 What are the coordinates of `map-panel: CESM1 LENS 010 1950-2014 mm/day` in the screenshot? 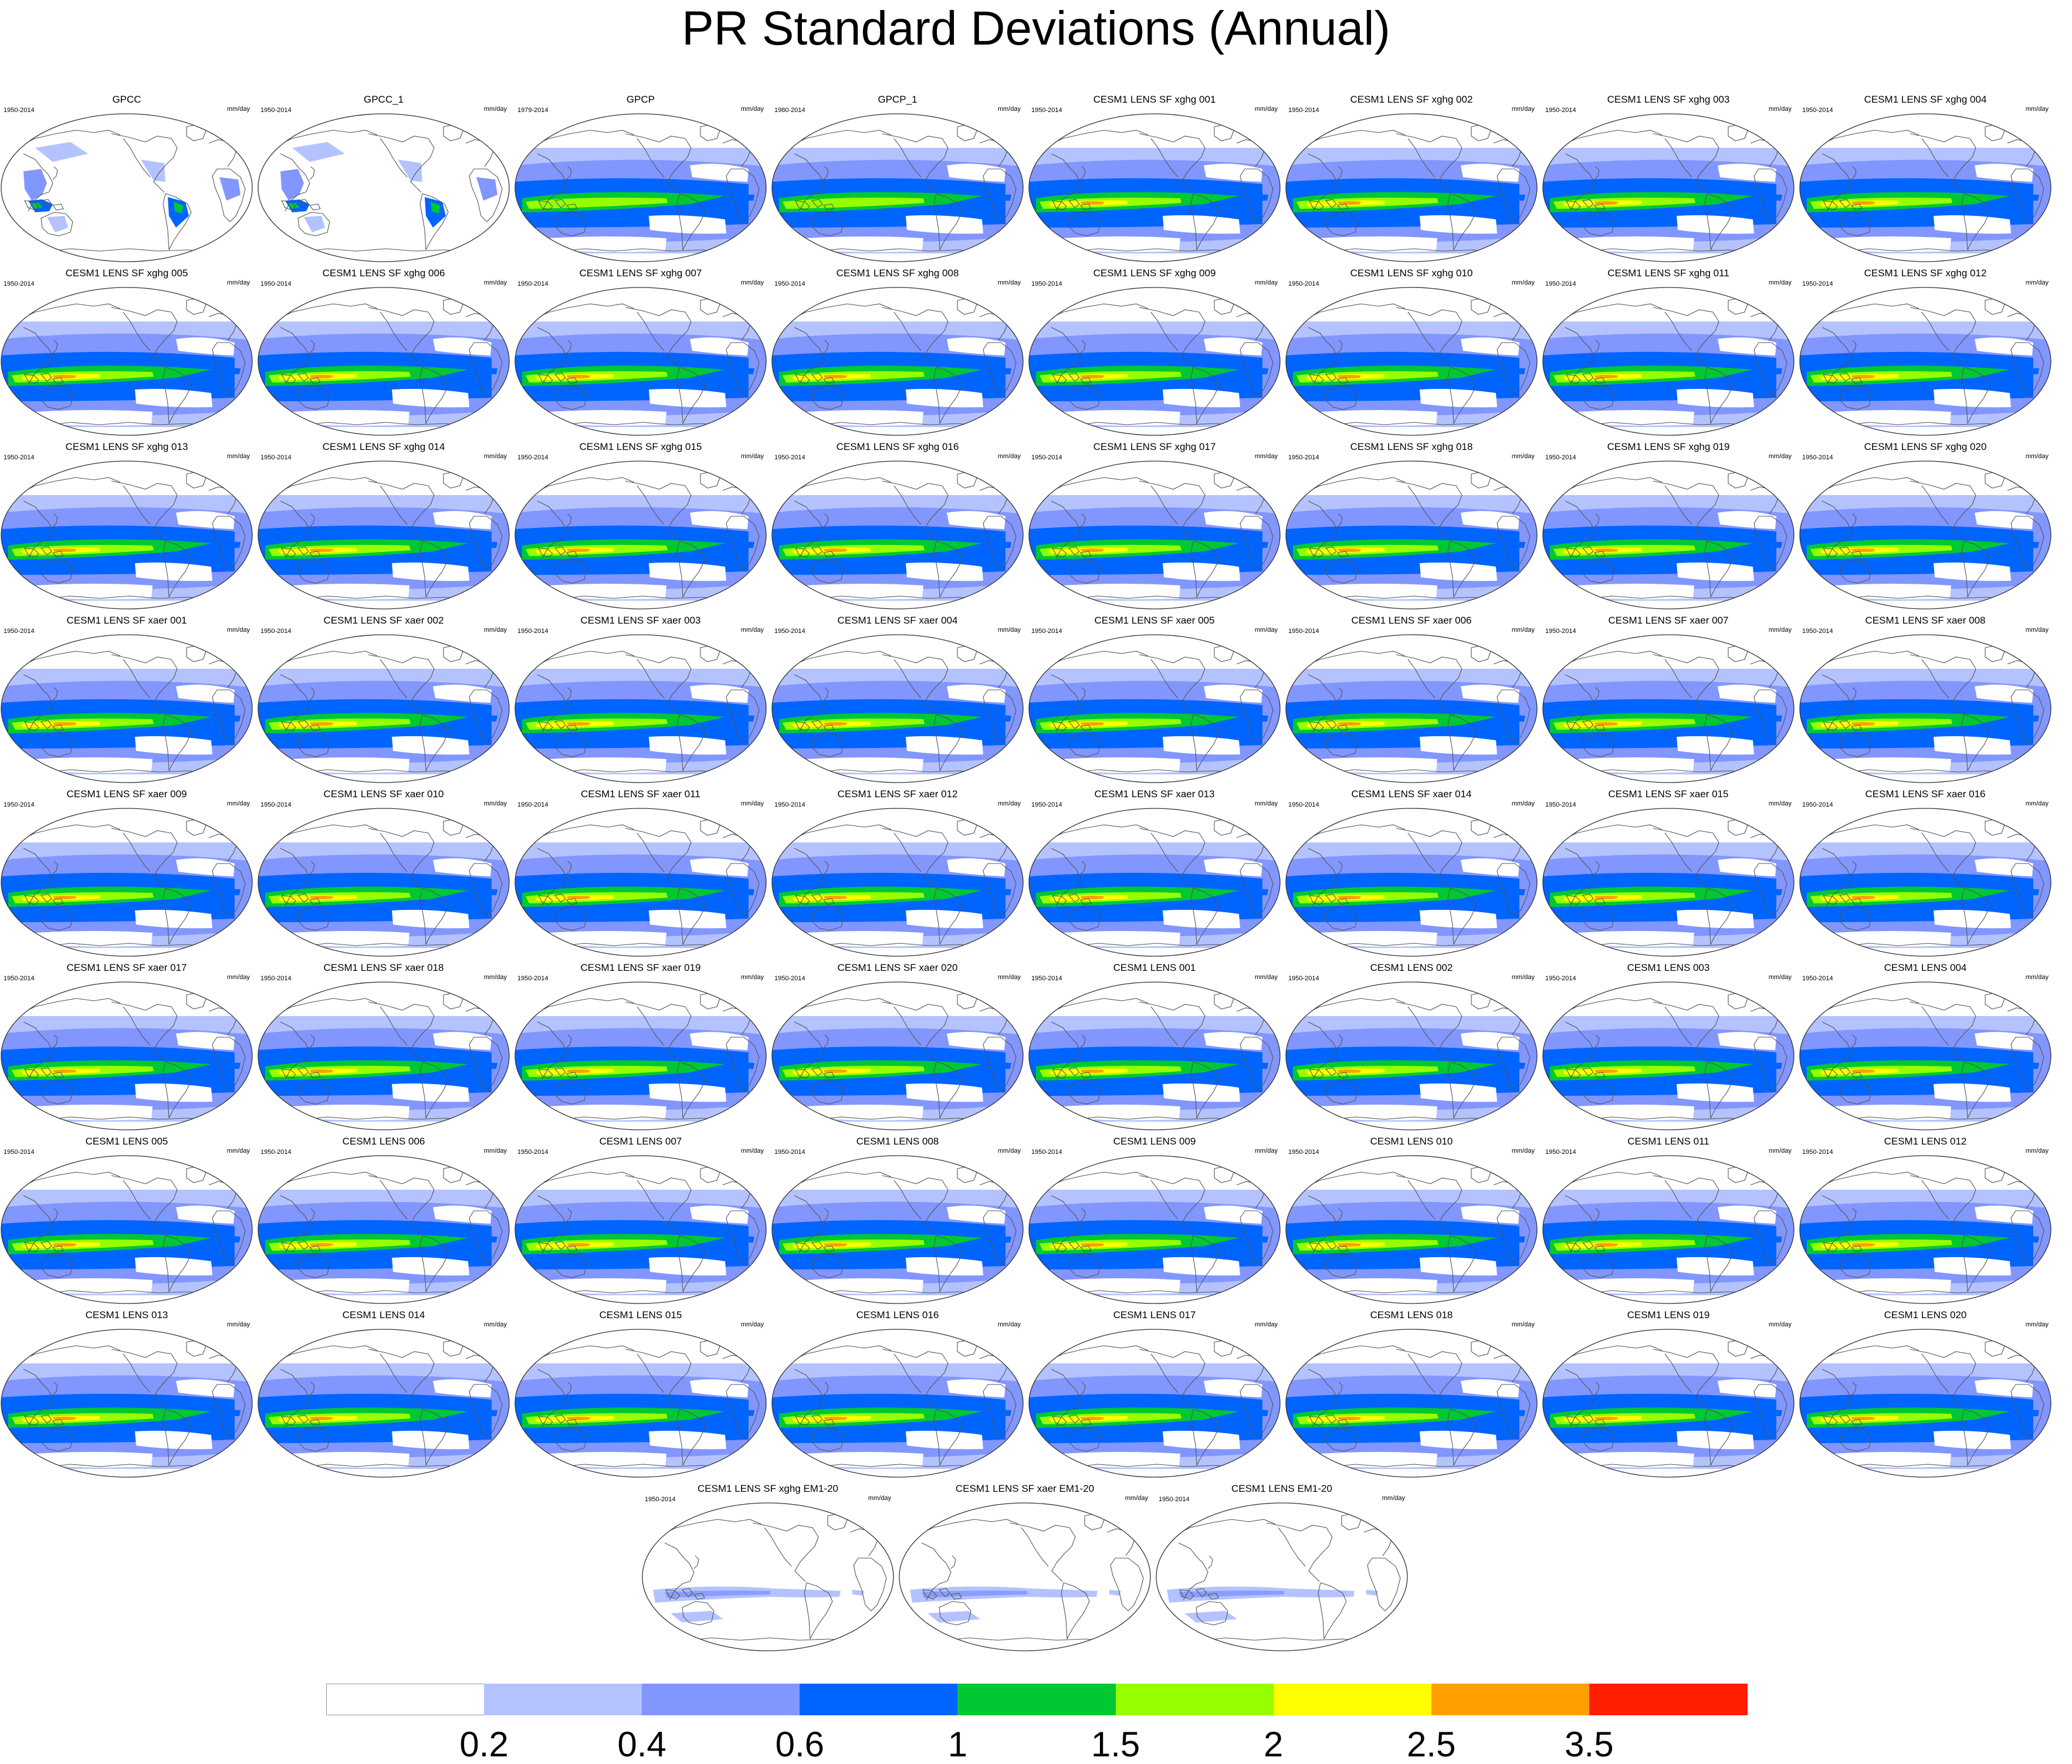 It's located at (1412, 1221).